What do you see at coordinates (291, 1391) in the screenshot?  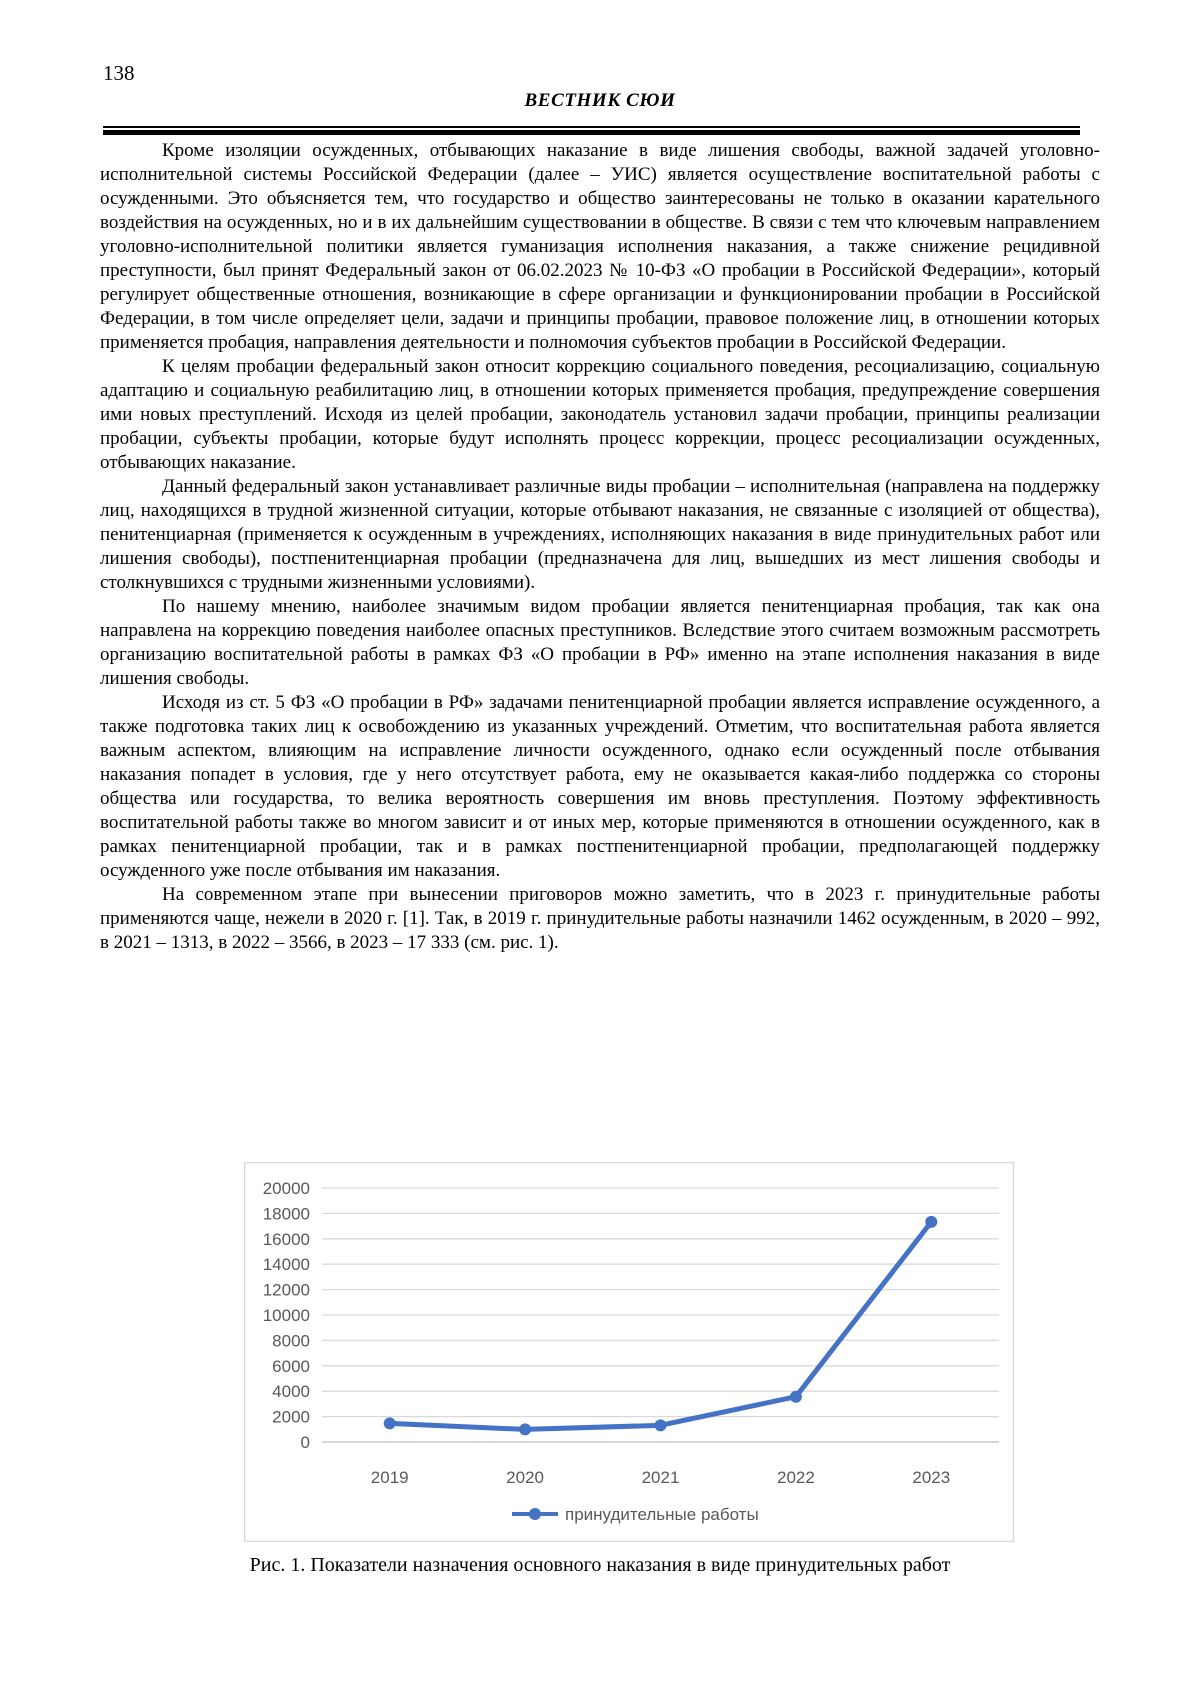 I see `y-tick-label: 4000` at bounding box center [291, 1391].